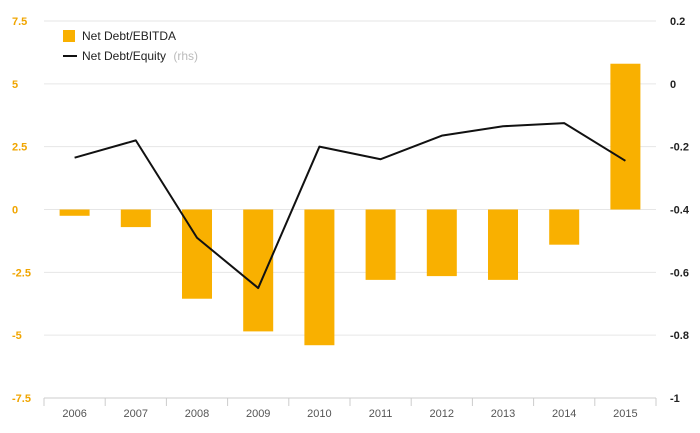  I want to click on y-left-tick-label: 7.5, so click(19, 22).